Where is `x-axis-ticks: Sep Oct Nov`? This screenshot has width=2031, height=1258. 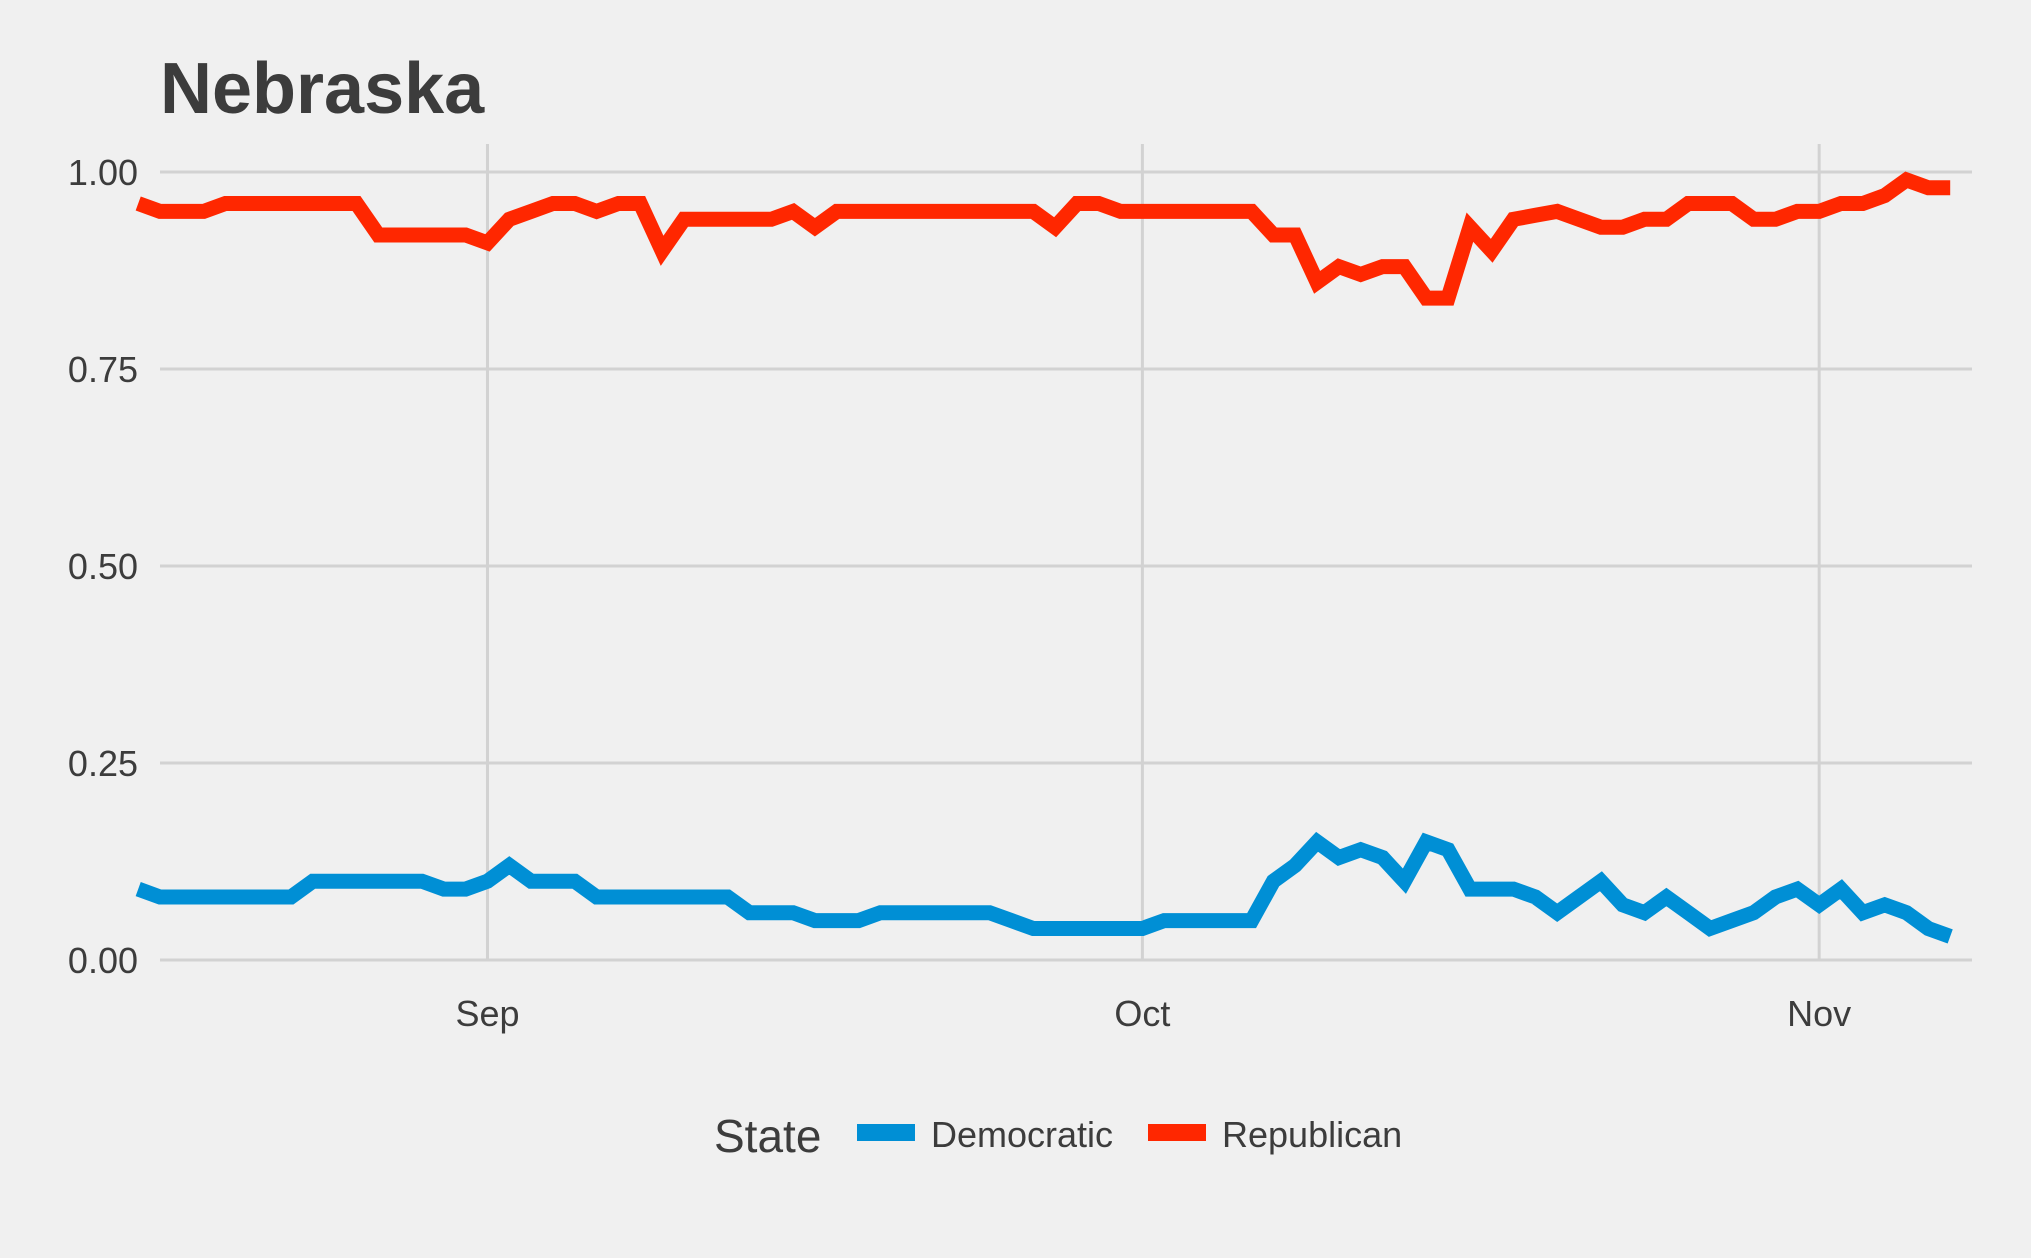 x-axis-ticks: Sep Oct Nov is located at coordinates (1153, 1013).